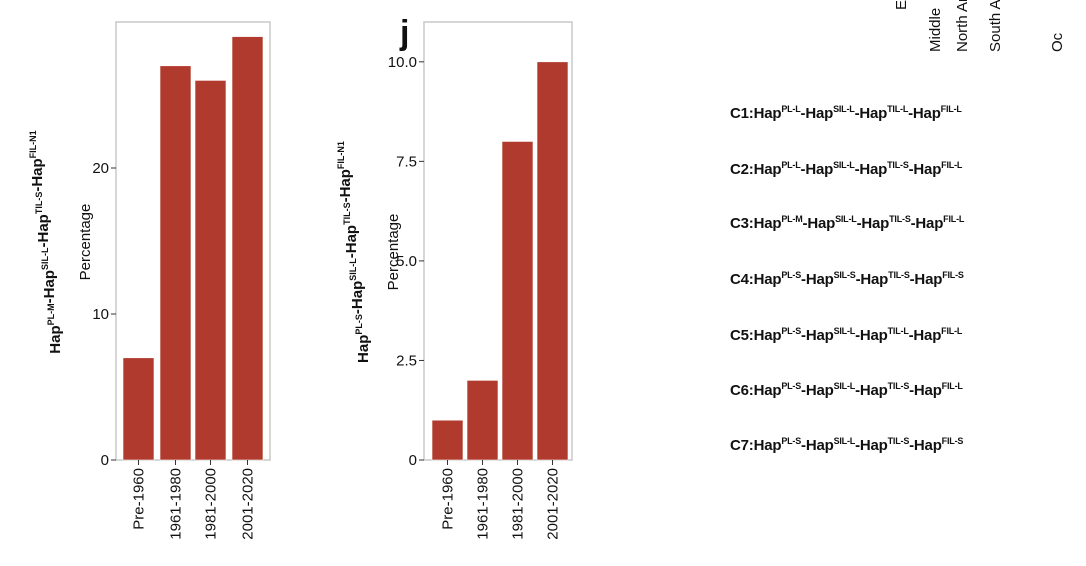 The height and width of the screenshot is (566, 1086). Describe the element at coordinates (193, 241) in the screenshot. I see `plot-frame` at that location.